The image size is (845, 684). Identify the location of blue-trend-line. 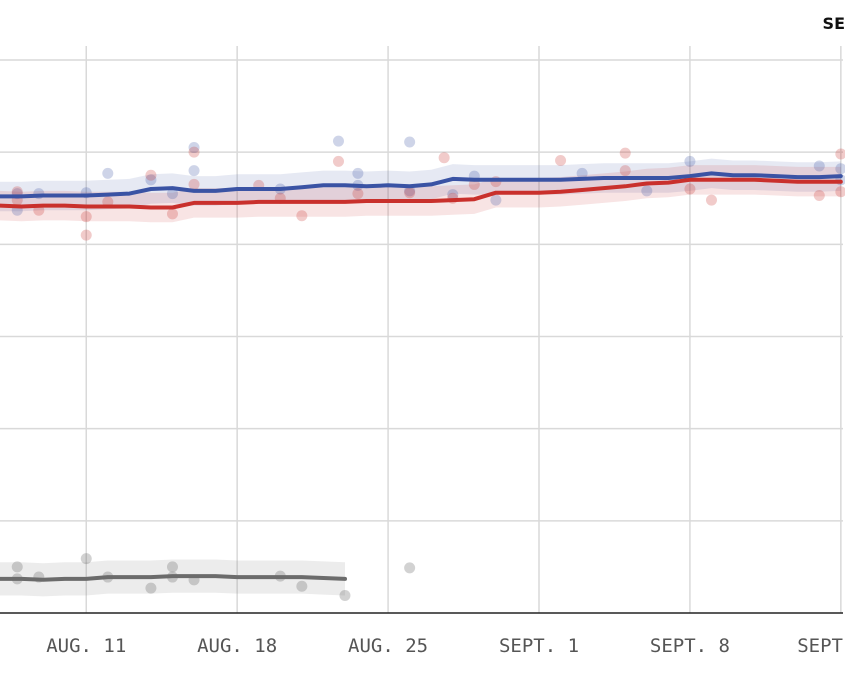
(421, 185).